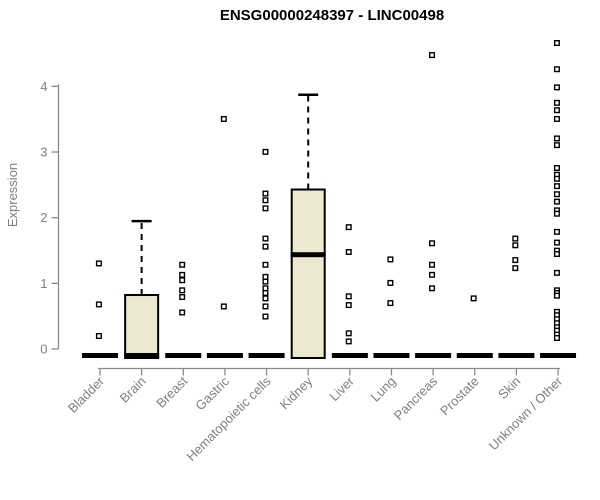  Describe the element at coordinates (459, 396) in the screenshot. I see `x-tick-label-prostate: Prostate` at that location.